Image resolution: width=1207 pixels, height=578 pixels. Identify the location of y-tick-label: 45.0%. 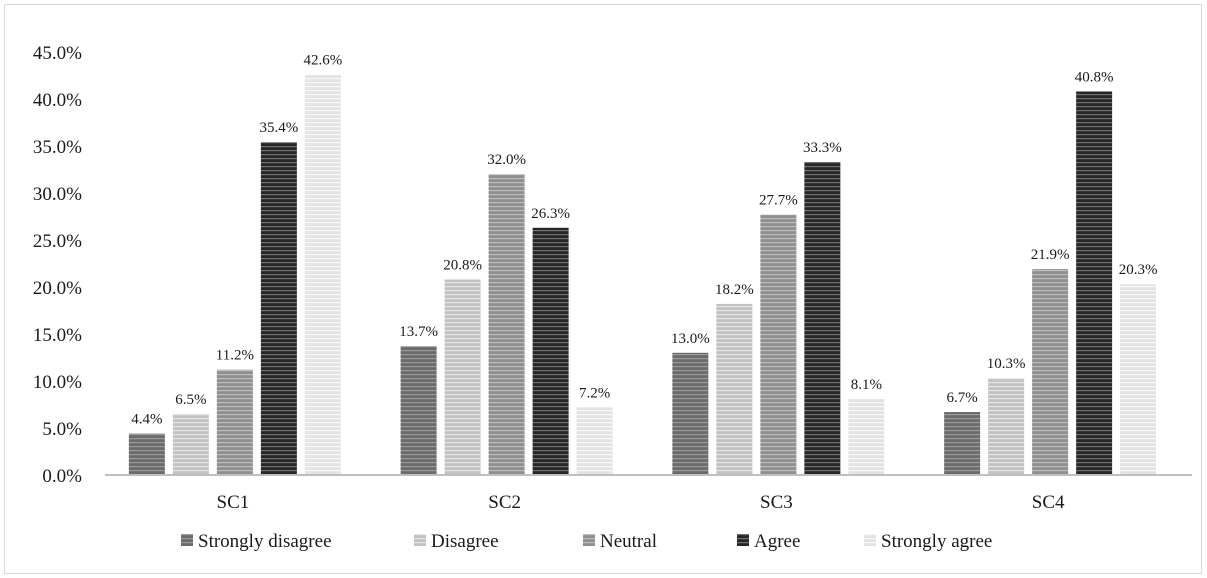
(57, 53).